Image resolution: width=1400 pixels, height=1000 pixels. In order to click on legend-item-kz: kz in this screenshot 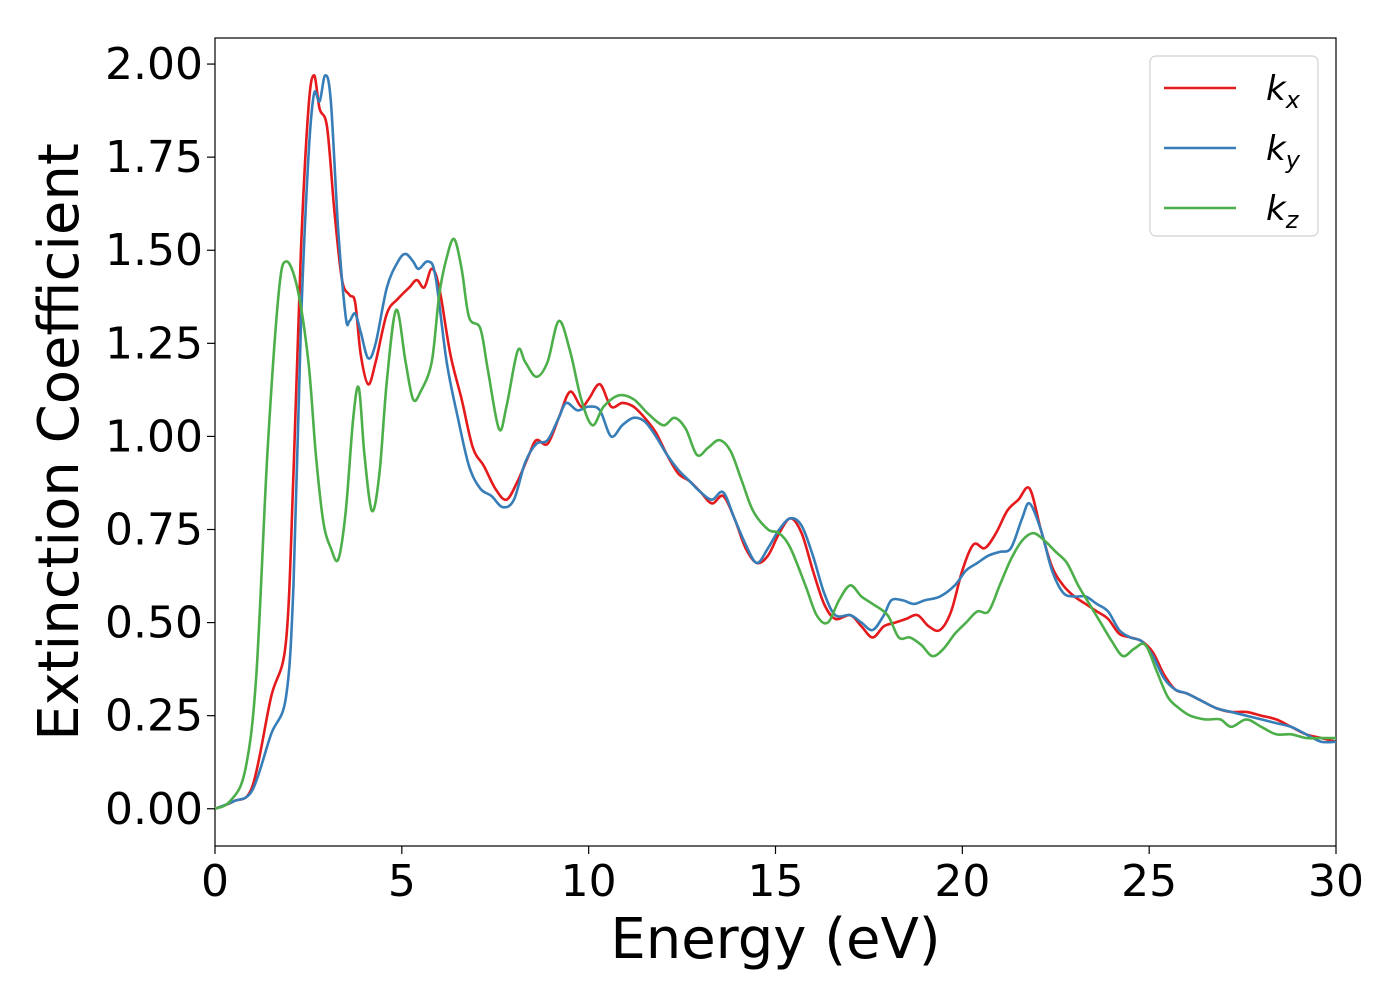, I will do `click(1232, 211)`.